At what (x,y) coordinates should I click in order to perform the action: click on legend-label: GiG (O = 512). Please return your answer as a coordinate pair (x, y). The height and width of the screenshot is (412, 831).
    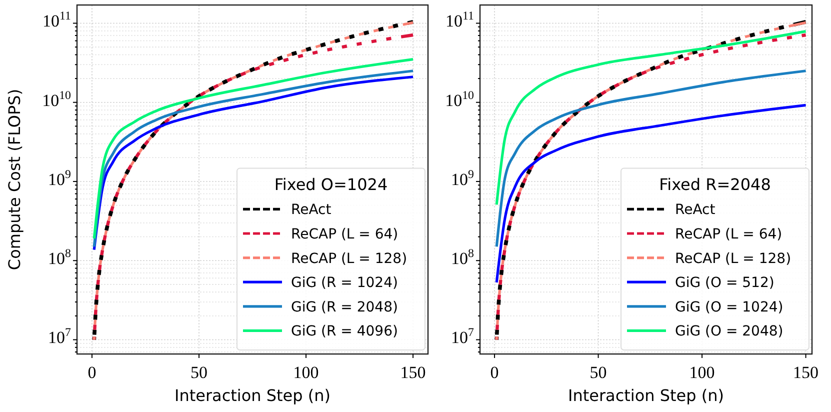
    Looking at the image, I should click on (724, 283).